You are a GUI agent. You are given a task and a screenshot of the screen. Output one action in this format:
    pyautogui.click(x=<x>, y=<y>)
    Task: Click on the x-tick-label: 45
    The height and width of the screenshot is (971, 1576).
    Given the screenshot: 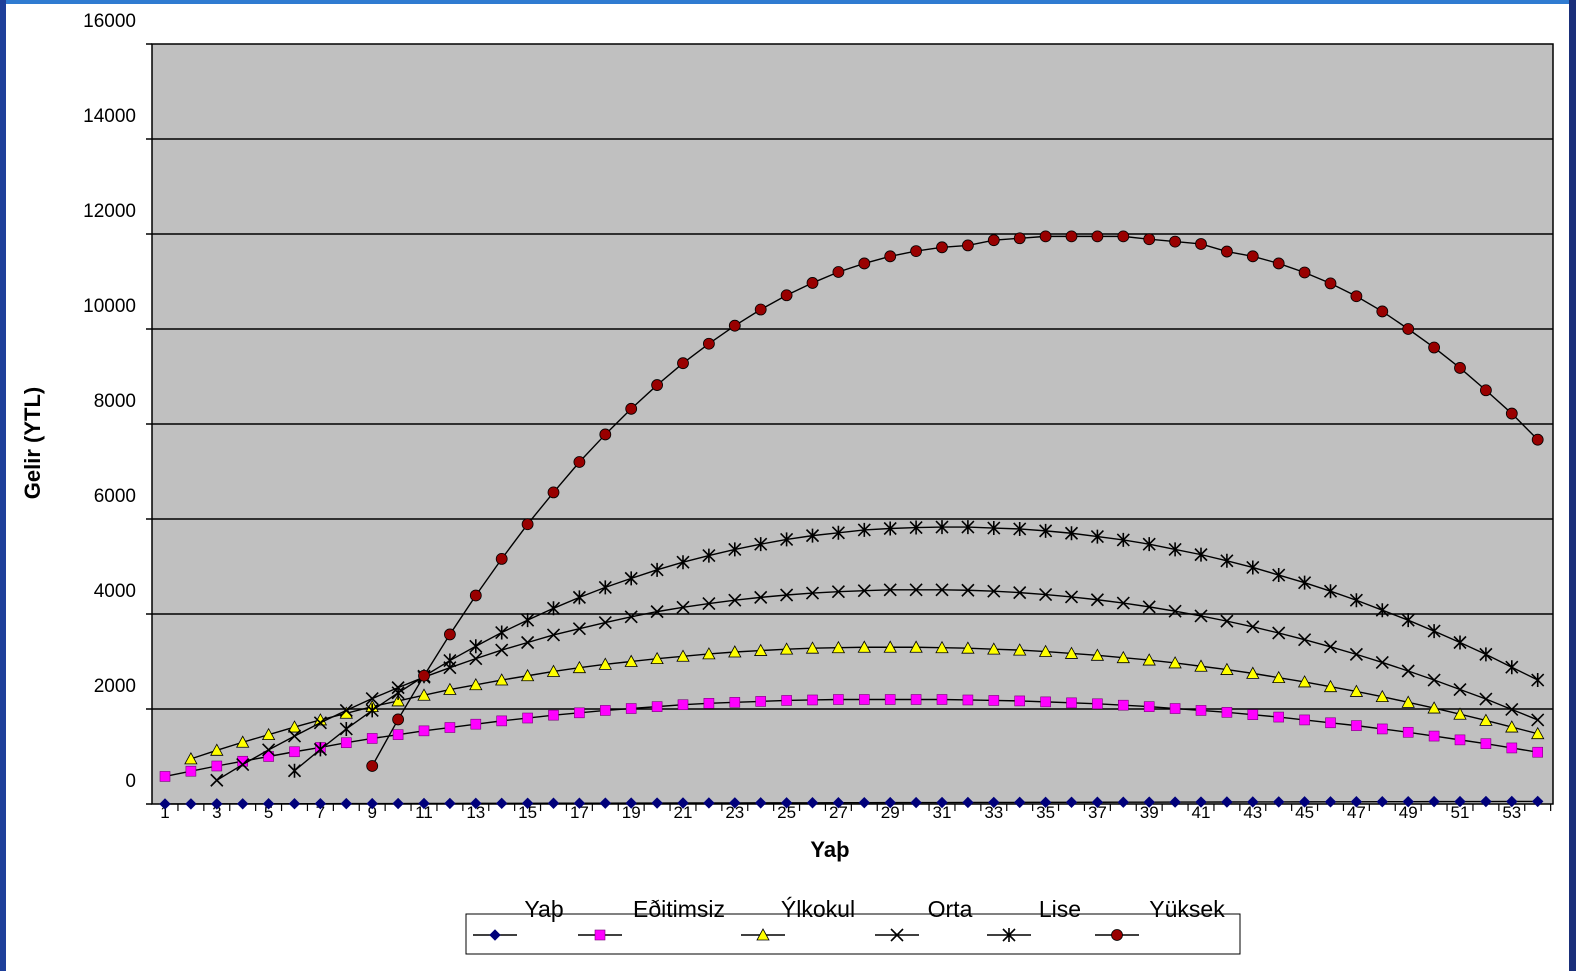 What is the action you would take?
    pyautogui.click(x=1304, y=812)
    